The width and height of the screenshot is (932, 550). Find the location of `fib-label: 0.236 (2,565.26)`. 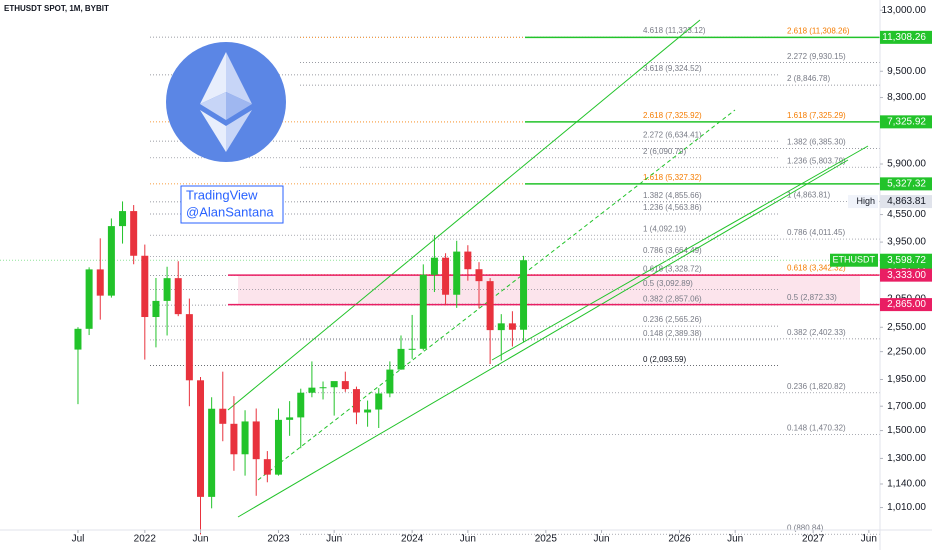

fib-label: 0.236 (2,565.26) is located at coordinates (672, 319).